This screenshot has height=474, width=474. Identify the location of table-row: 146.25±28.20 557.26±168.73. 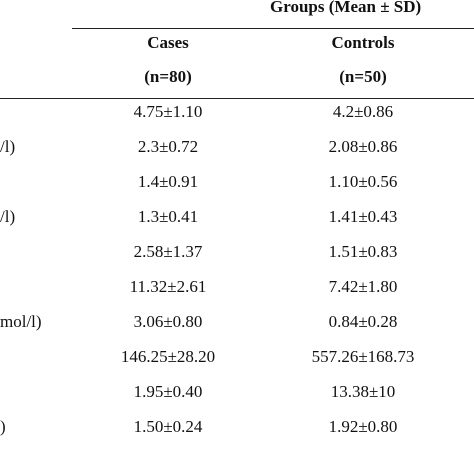
(237, 362).